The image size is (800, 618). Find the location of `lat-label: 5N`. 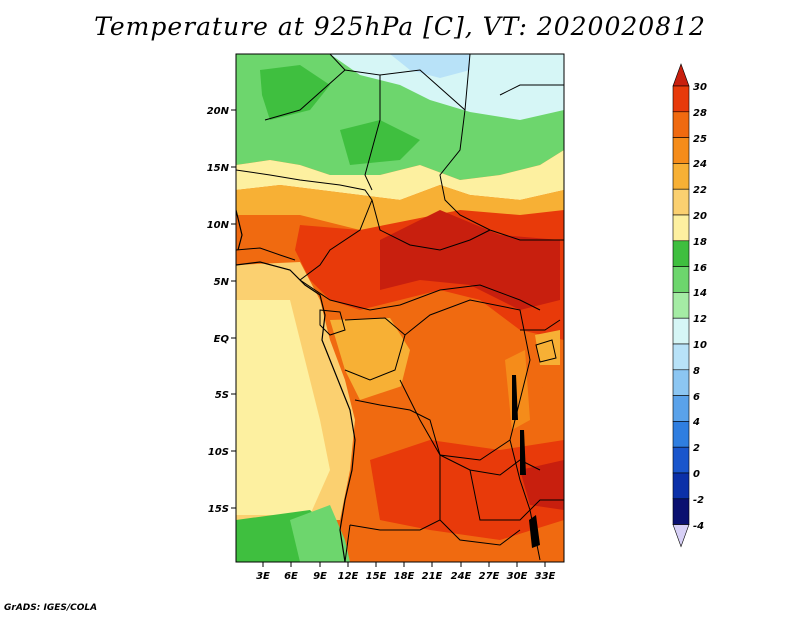

lat-label: 5N is located at coordinates (222, 282).